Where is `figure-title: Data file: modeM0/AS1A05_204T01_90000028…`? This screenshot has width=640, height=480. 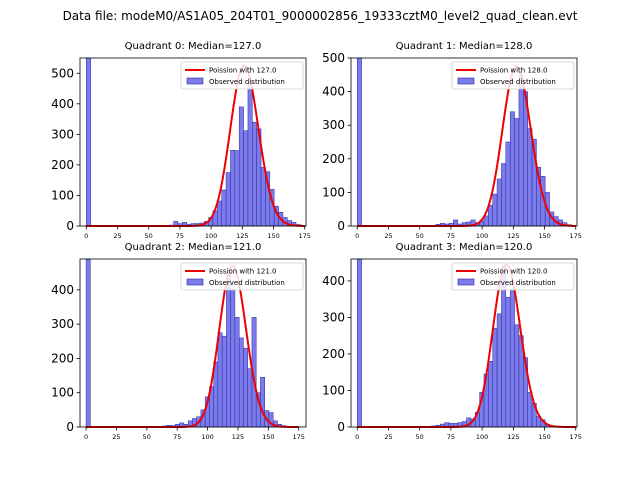
figure-title: Data file: modeM0/AS1A05_204T01_90000028… is located at coordinates (320, 16).